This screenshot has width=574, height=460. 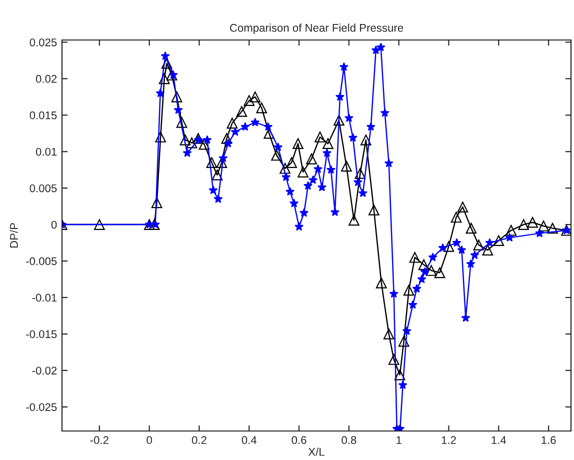 What do you see at coordinates (299, 440) in the screenshot?
I see `x-tick-label: 0.6` at bounding box center [299, 440].